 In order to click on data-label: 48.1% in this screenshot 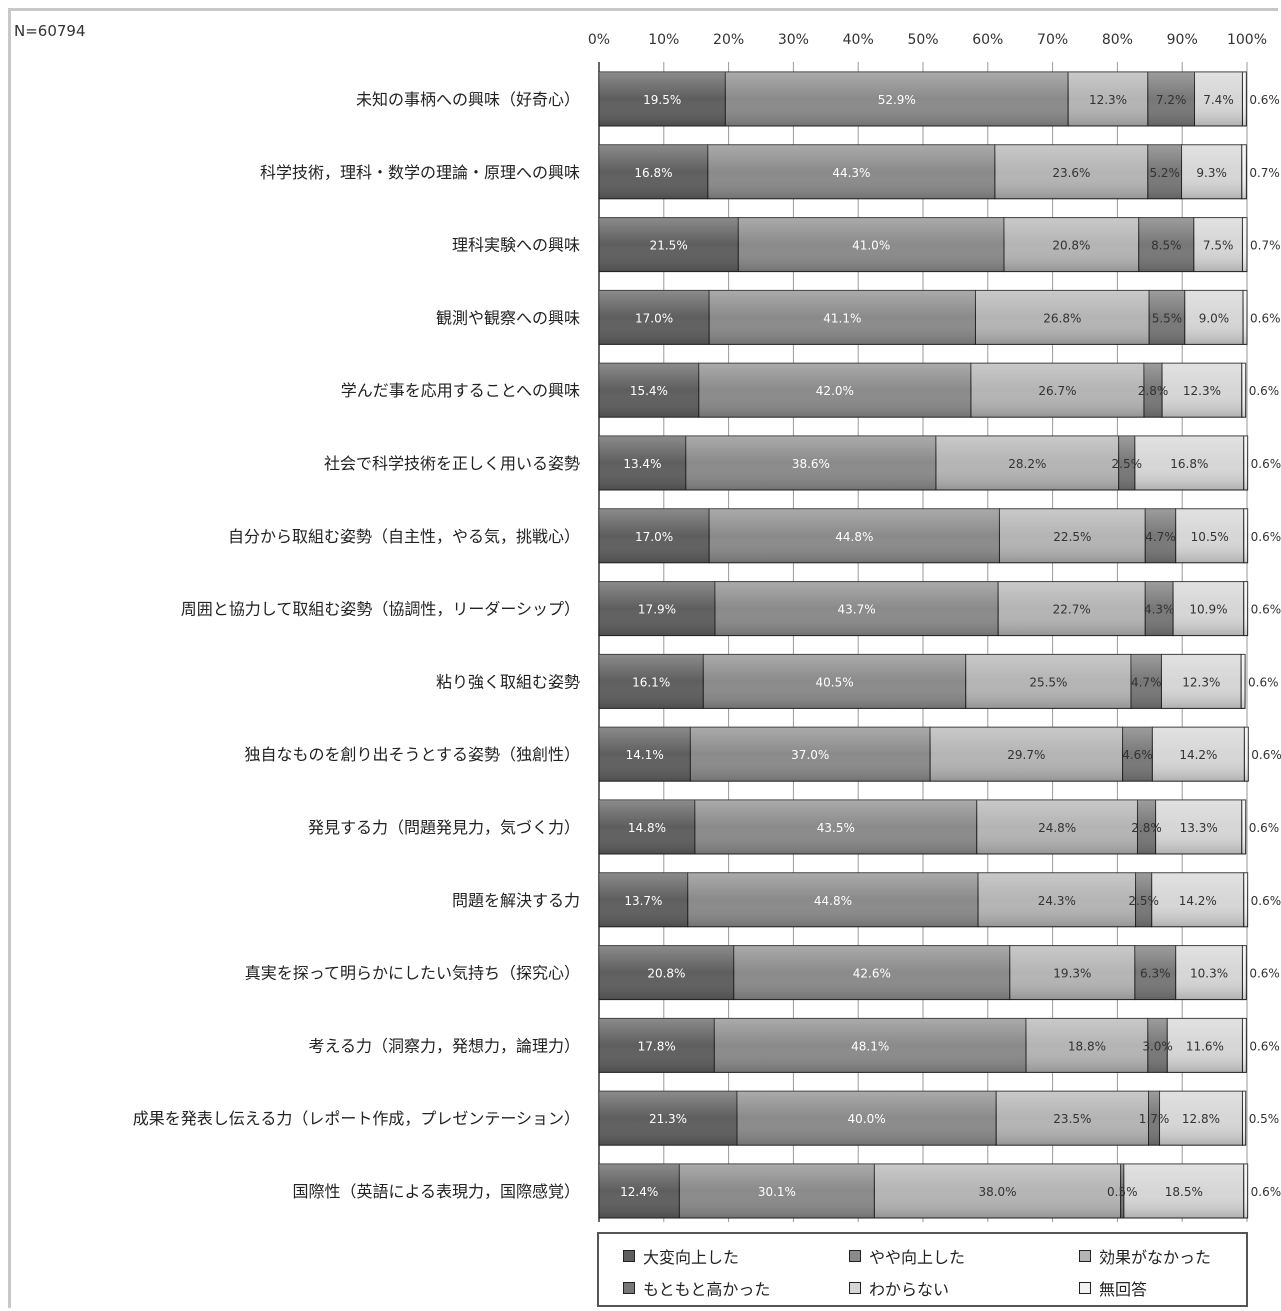, I will do `click(870, 1046)`.